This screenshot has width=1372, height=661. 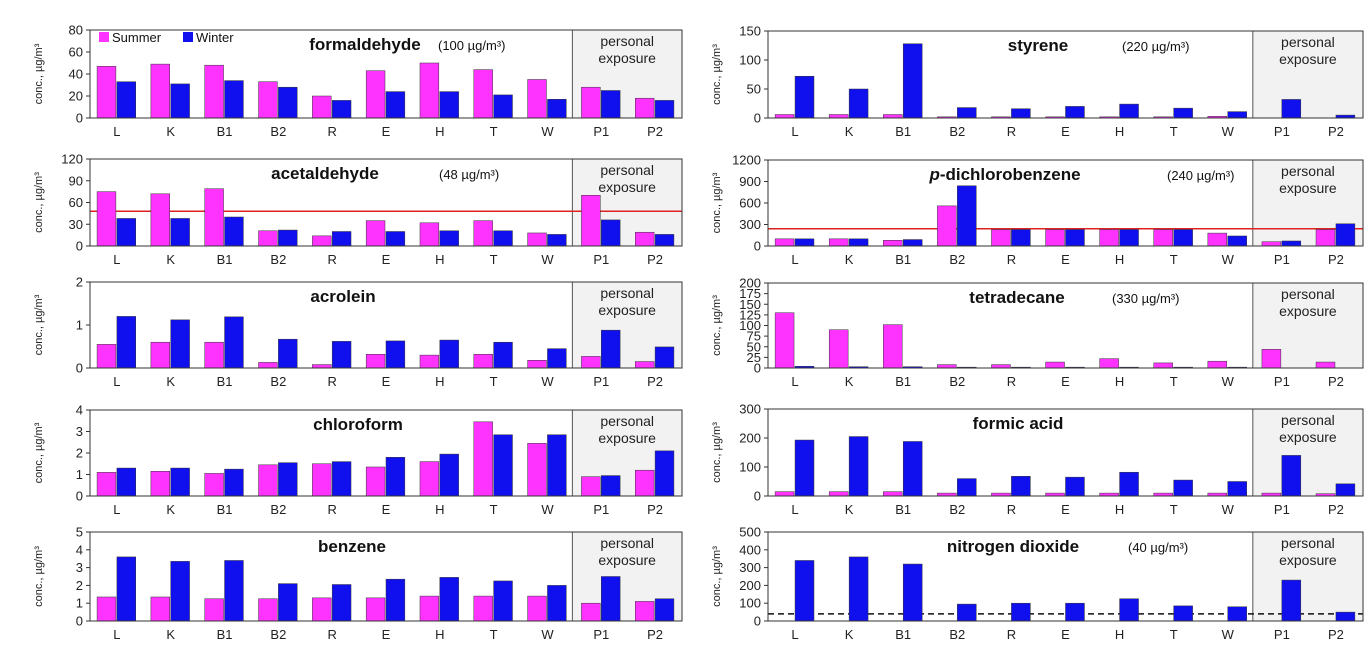 I want to click on y-tick-label: 60, so click(x=76, y=202).